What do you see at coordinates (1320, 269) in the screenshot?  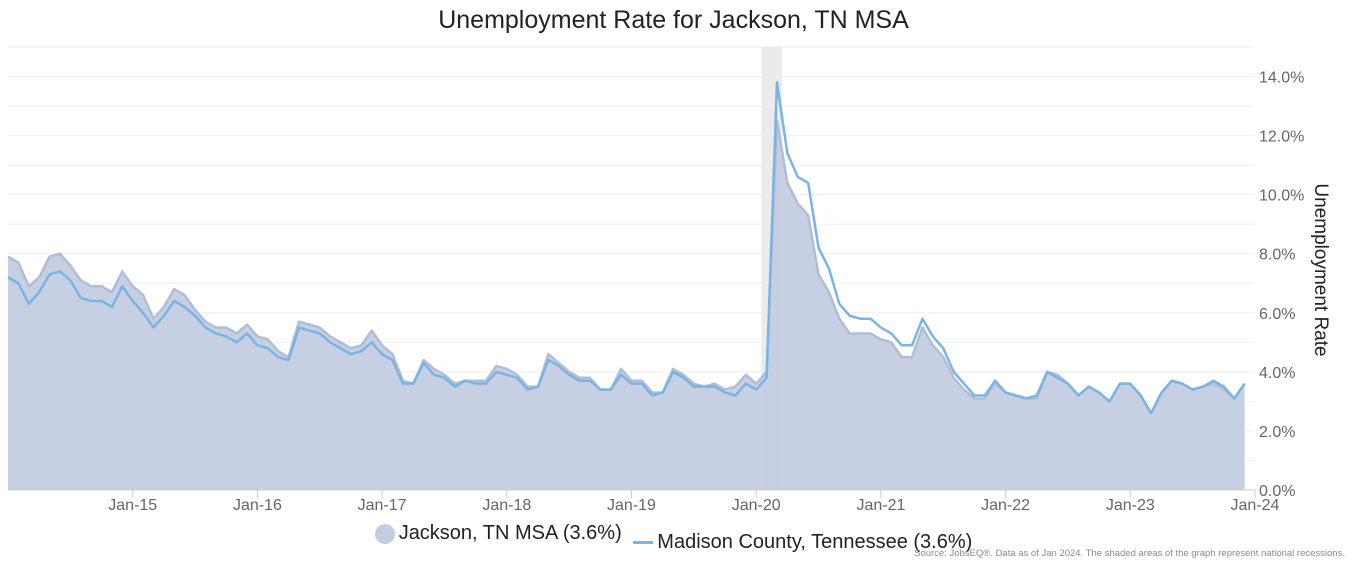 I see `y-axis-title: Unemployment Rate` at bounding box center [1320, 269].